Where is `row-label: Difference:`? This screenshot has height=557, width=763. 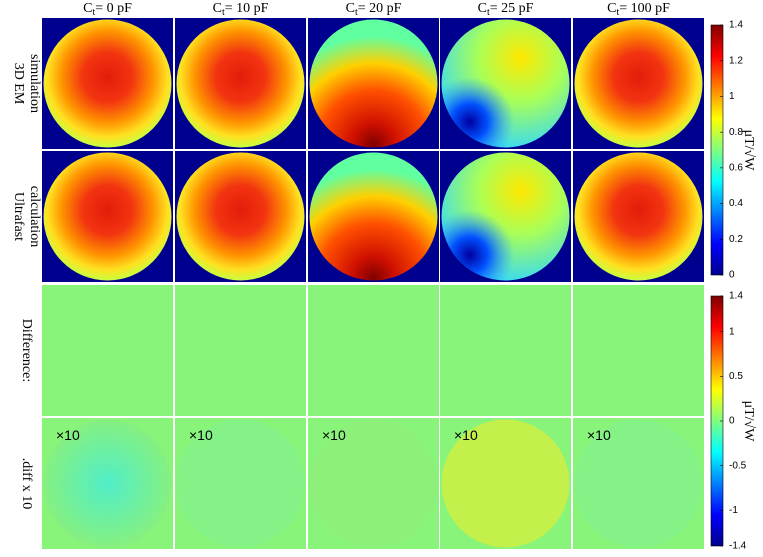
row-label: Difference: is located at coordinates (26, 350).